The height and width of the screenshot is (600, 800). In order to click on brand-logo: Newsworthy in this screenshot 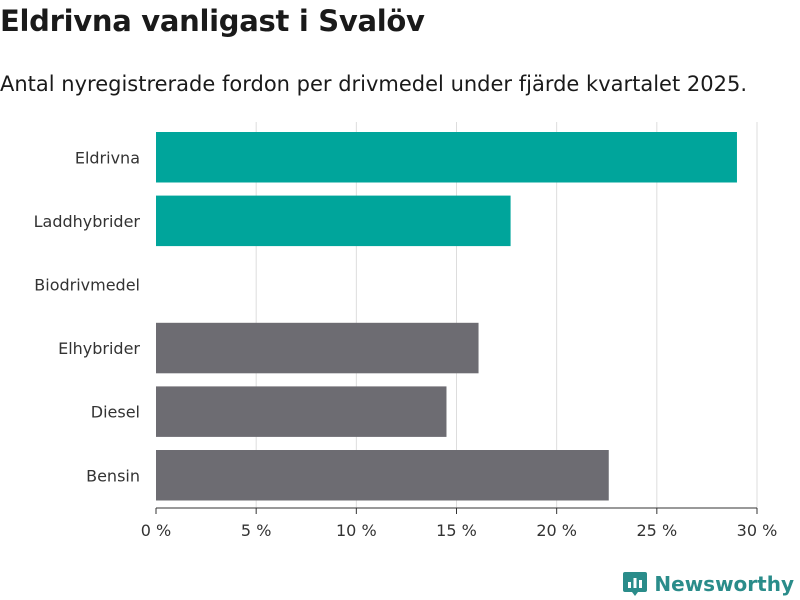, I will do `click(708, 584)`.